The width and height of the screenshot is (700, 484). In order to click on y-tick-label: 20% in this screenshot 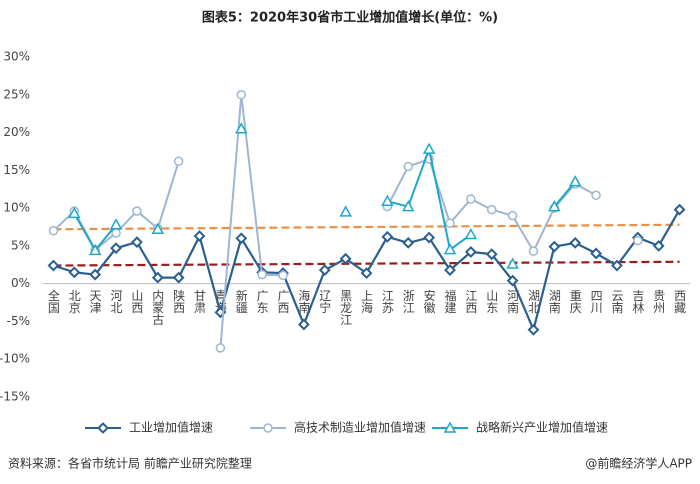, I will do `click(16, 132)`.